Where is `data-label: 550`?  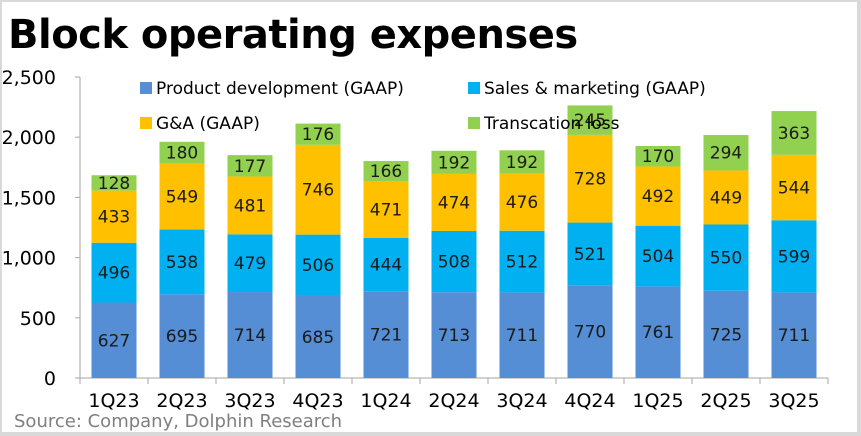
data-label: 550 is located at coordinates (726, 259).